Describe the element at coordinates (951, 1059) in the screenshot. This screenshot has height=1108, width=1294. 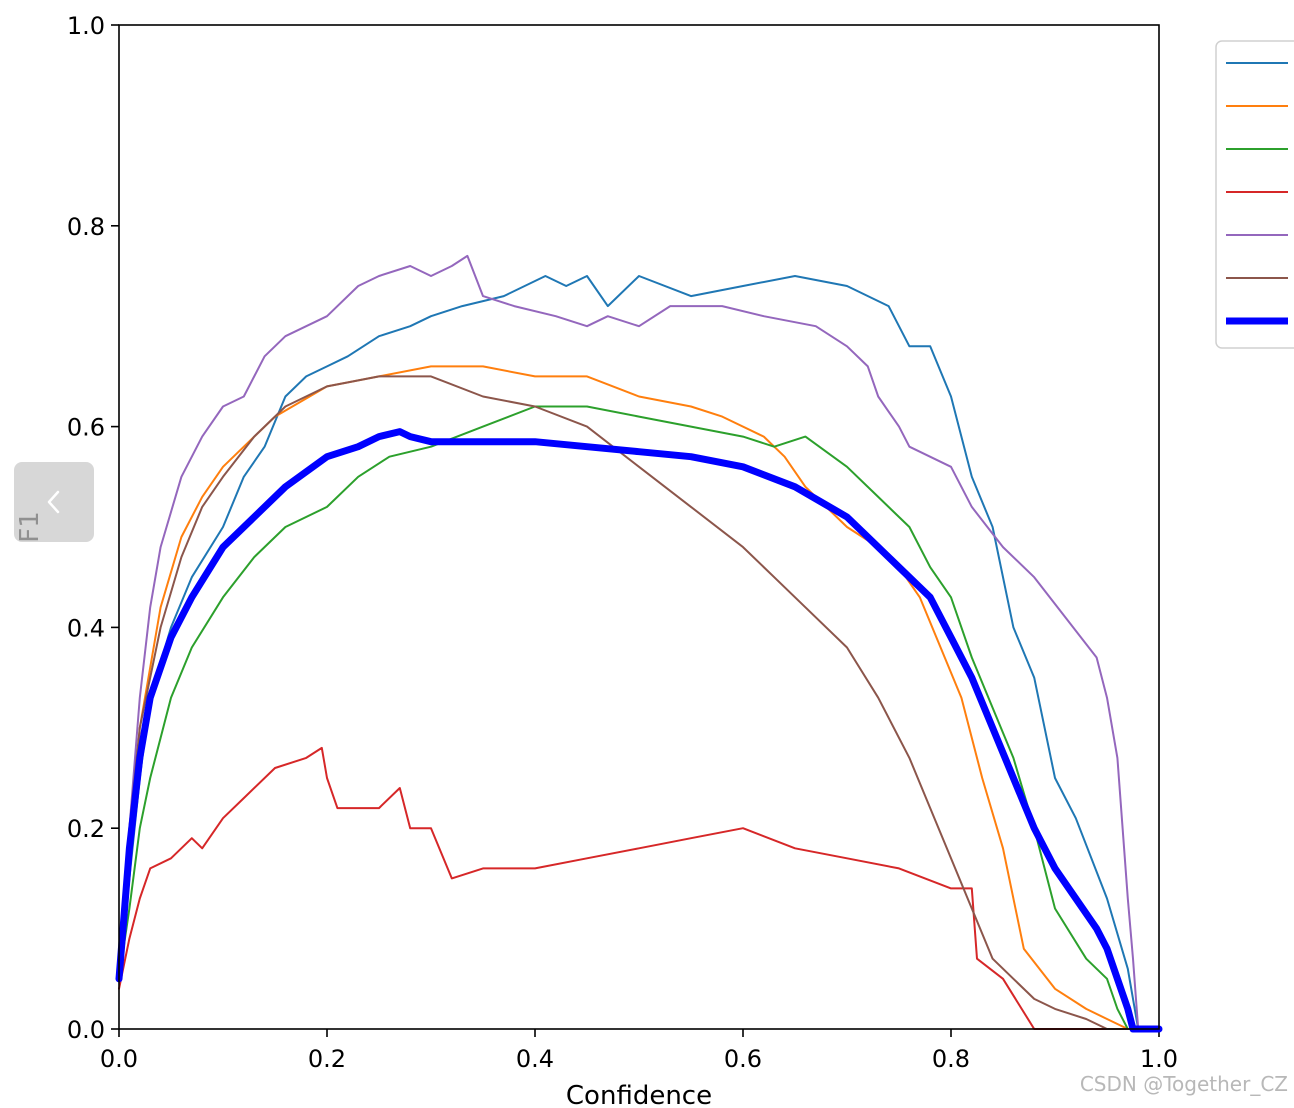
I see `x-tick-label: 0.8` at that location.